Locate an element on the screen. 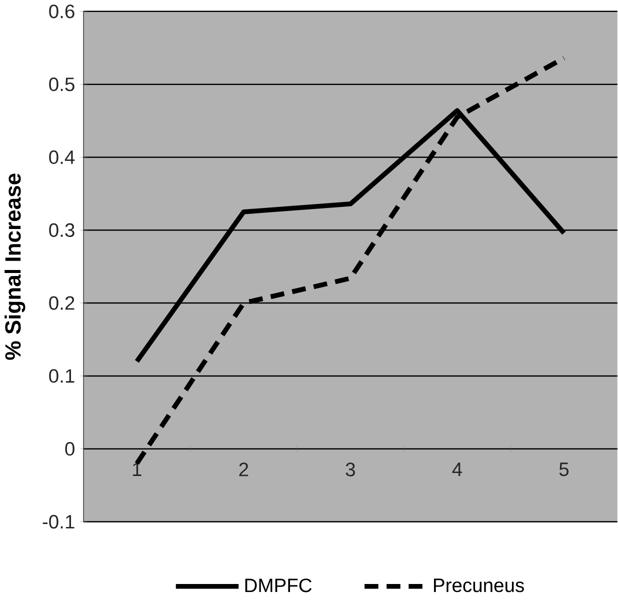 The height and width of the screenshot is (600, 618). legend-label: Precuneus is located at coordinates (479, 585).